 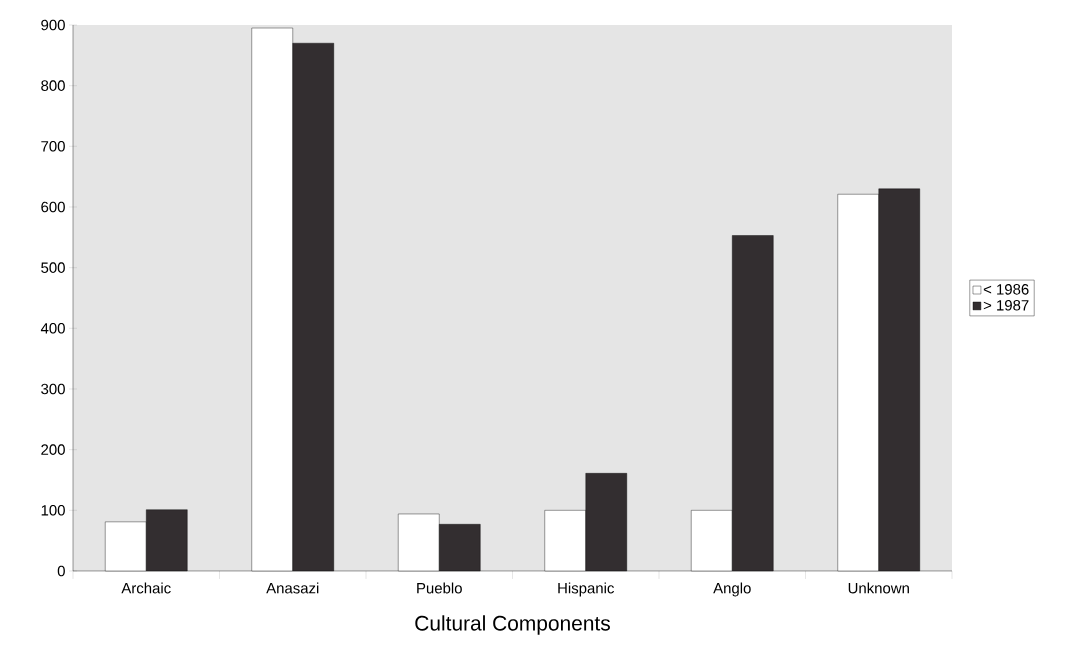 What do you see at coordinates (512, 625) in the screenshot?
I see `x-axis-title: Cultural Components` at bounding box center [512, 625].